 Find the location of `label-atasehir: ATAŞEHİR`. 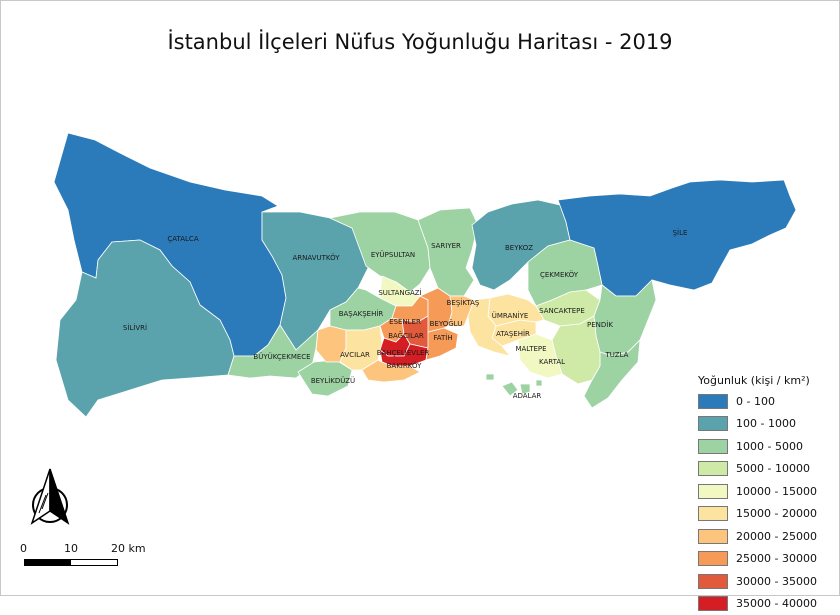

label-atasehir: ATAŞEHİR is located at coordinates (513, 333).